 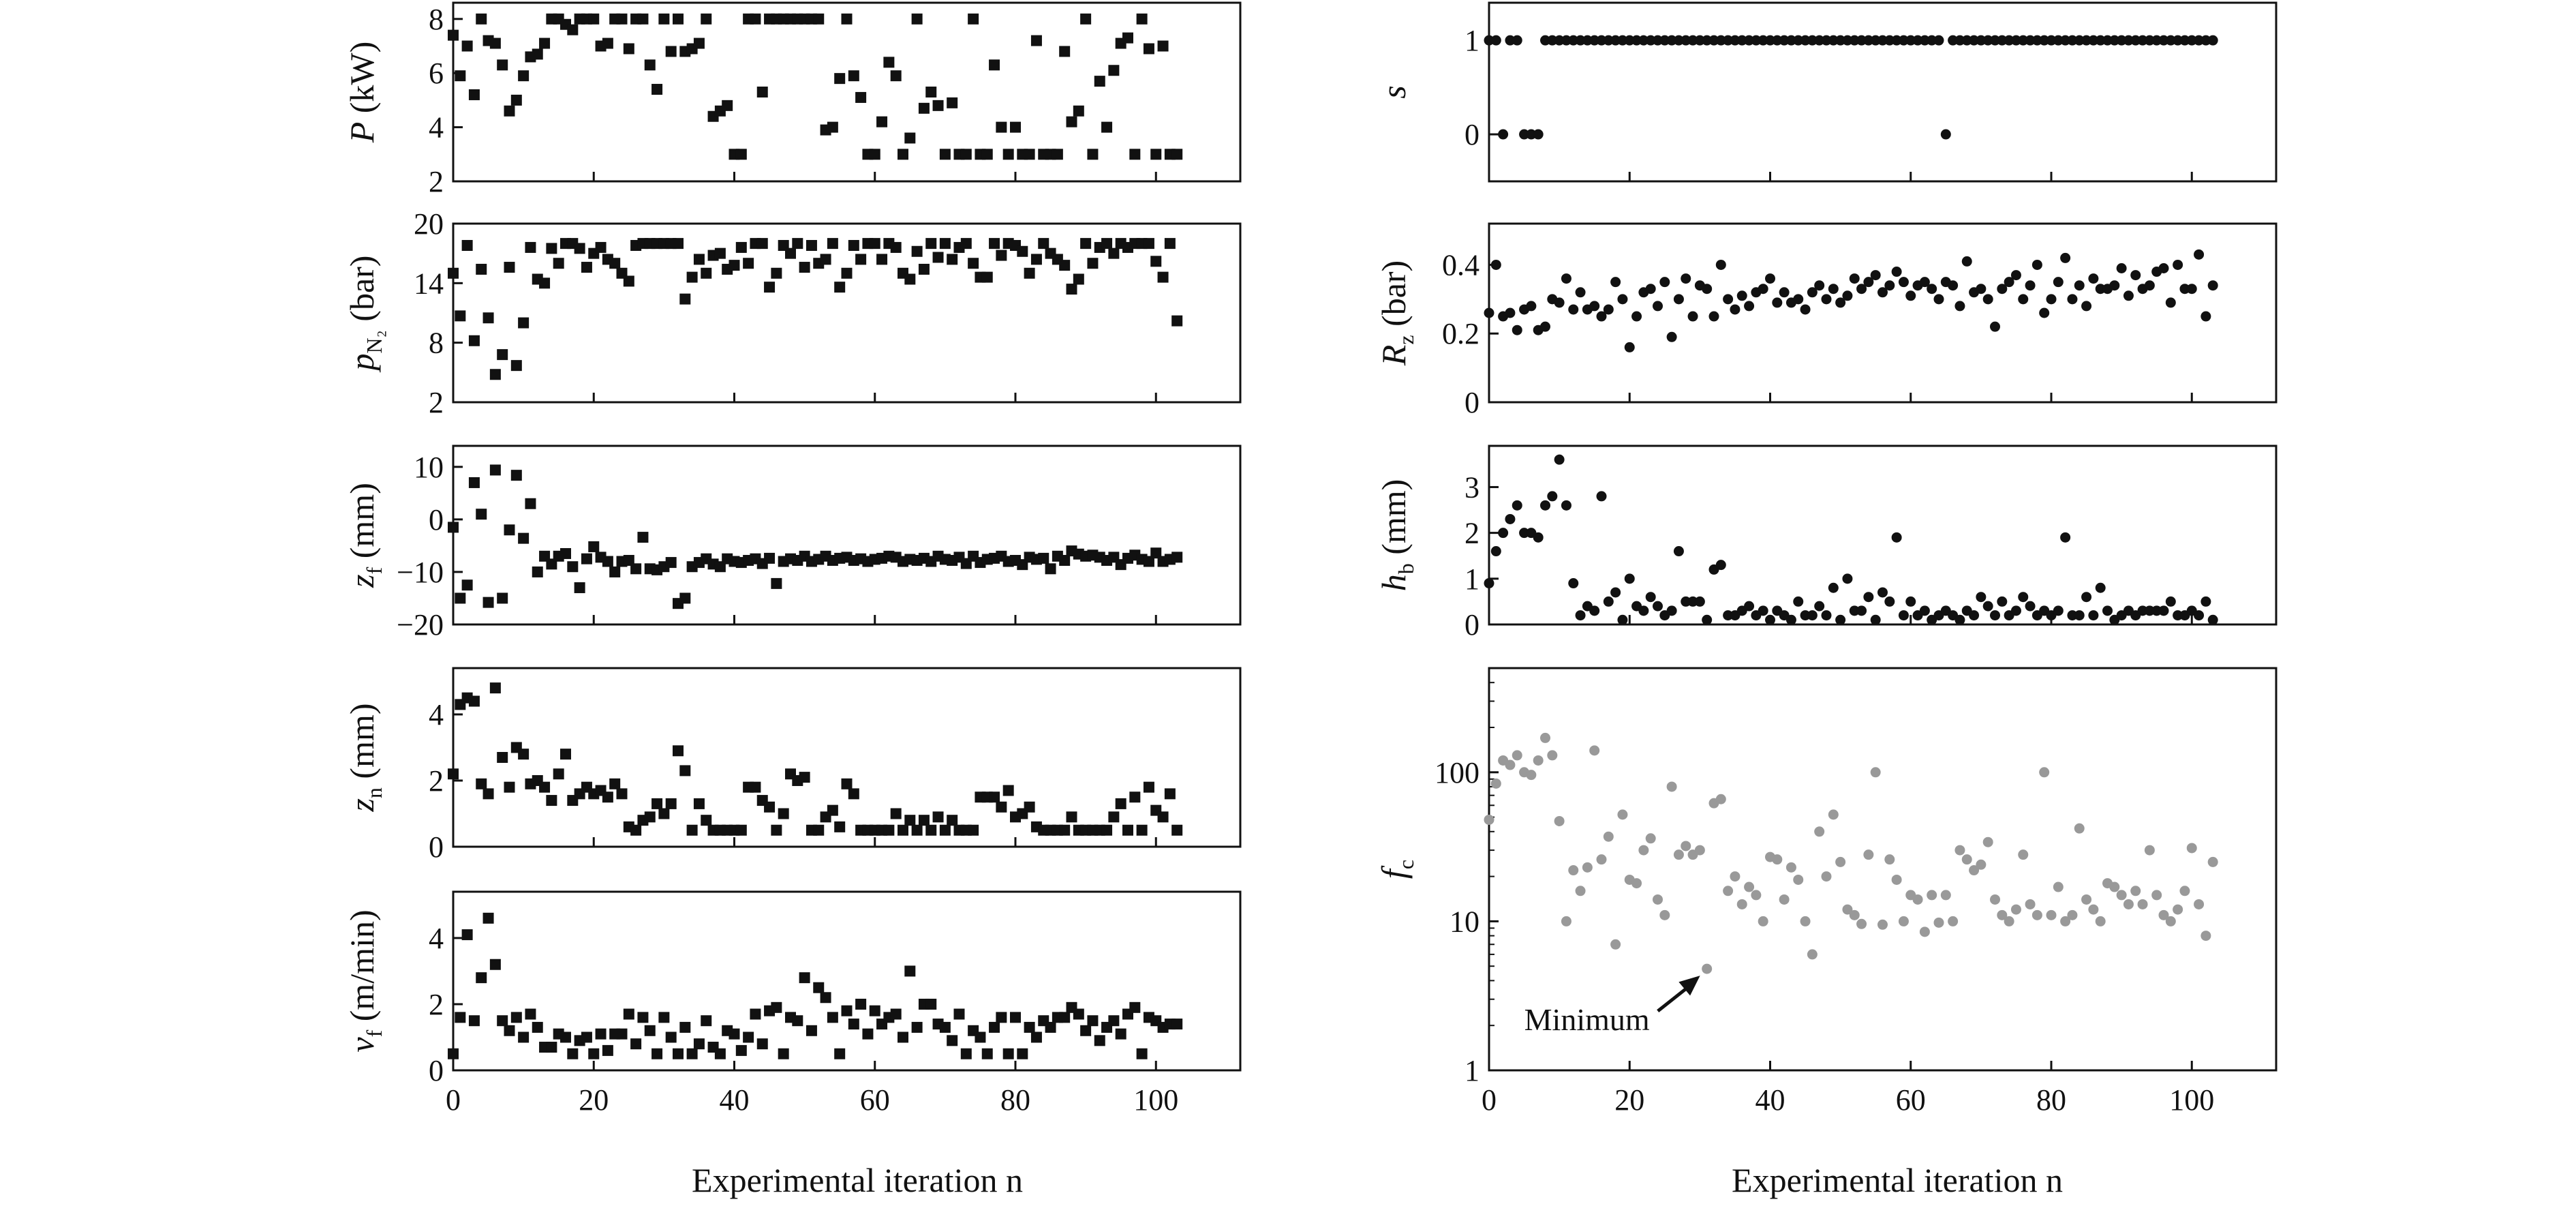 What do you see at coordinates (436, 715) in the screenshot?
I see `y-tick-label: 4` at bounding box center [436, 715].